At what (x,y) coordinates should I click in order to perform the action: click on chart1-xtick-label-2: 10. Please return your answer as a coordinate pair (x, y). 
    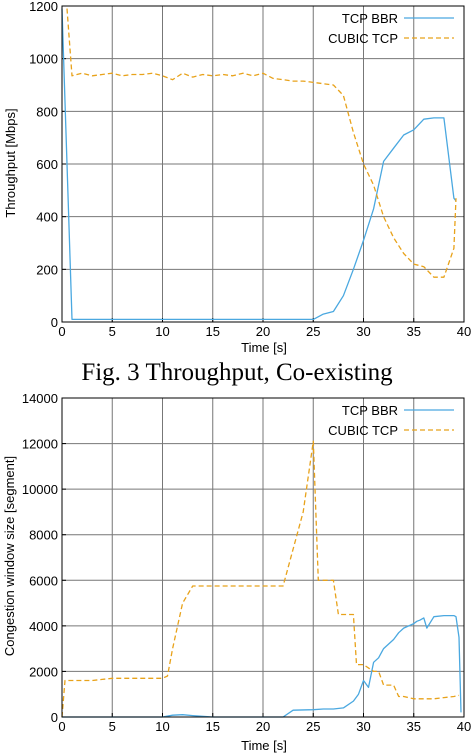
    Looking at the image, I should click on (162, 331).